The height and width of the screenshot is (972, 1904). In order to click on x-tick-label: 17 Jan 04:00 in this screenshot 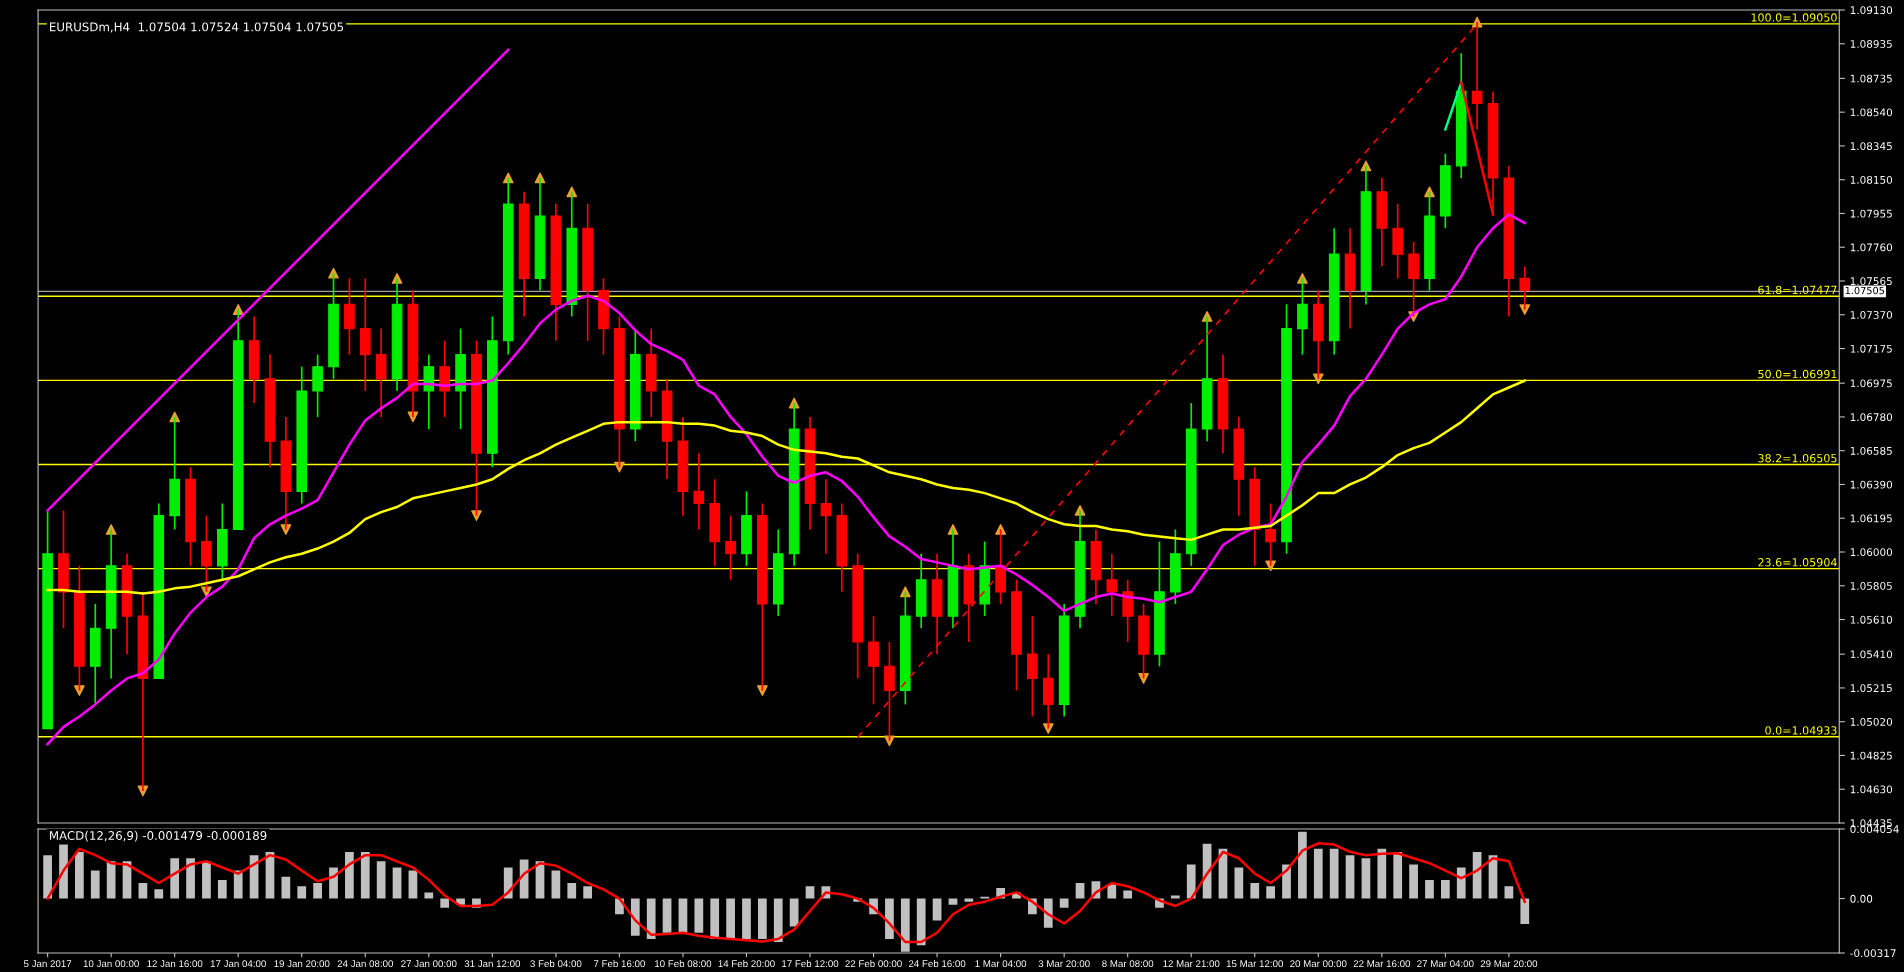, I will do `click(238, 964)`.